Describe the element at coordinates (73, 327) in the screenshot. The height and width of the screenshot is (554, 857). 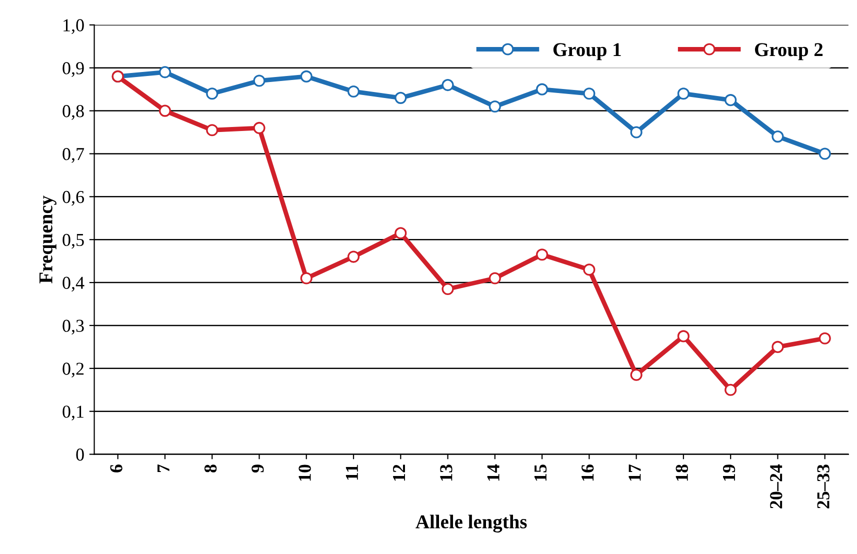
I see `y-tick-label: 0,3` at that location.